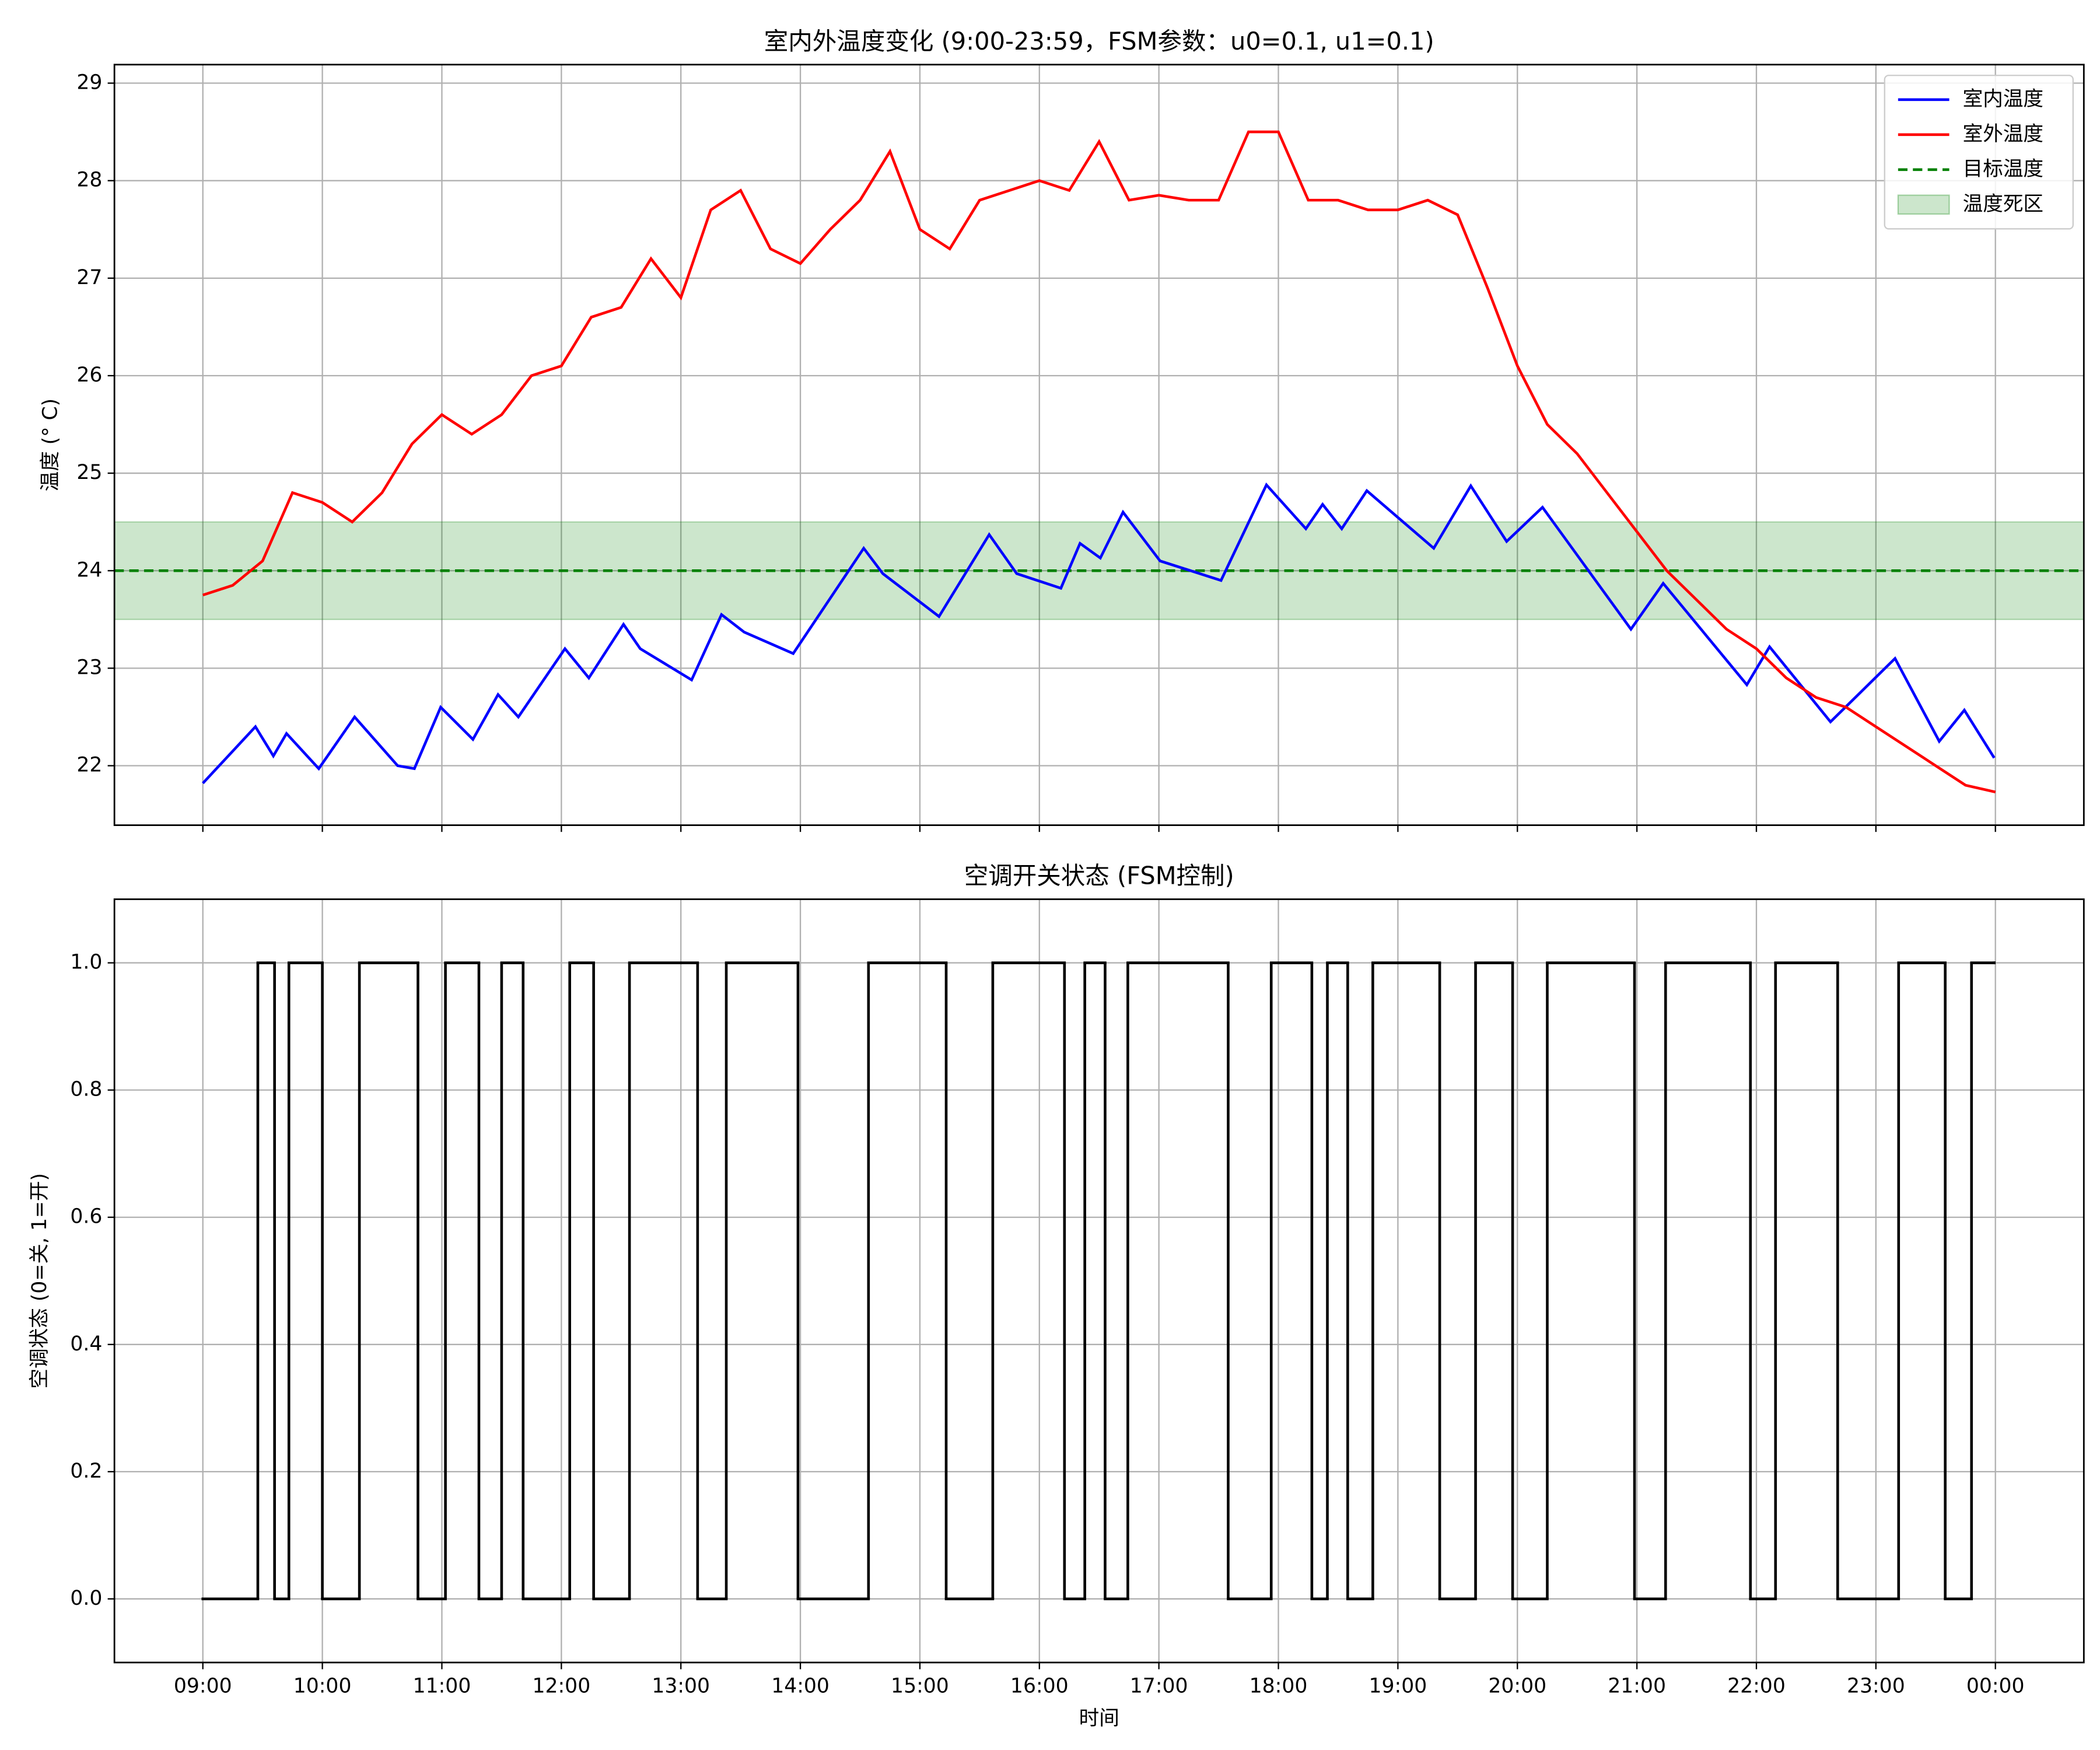 The width and height of the screenshot is (2100, 1750). I want to click on y-tick-label: 27, so click(89, 277).